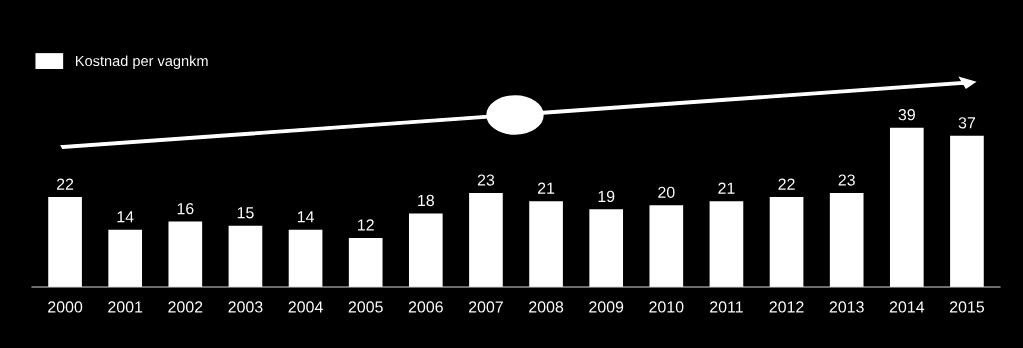 This screenshot has width=1023, height=348. Describe the element at coordinates (245, 213) in the screenshot. I see `data-label: 15` at that location.